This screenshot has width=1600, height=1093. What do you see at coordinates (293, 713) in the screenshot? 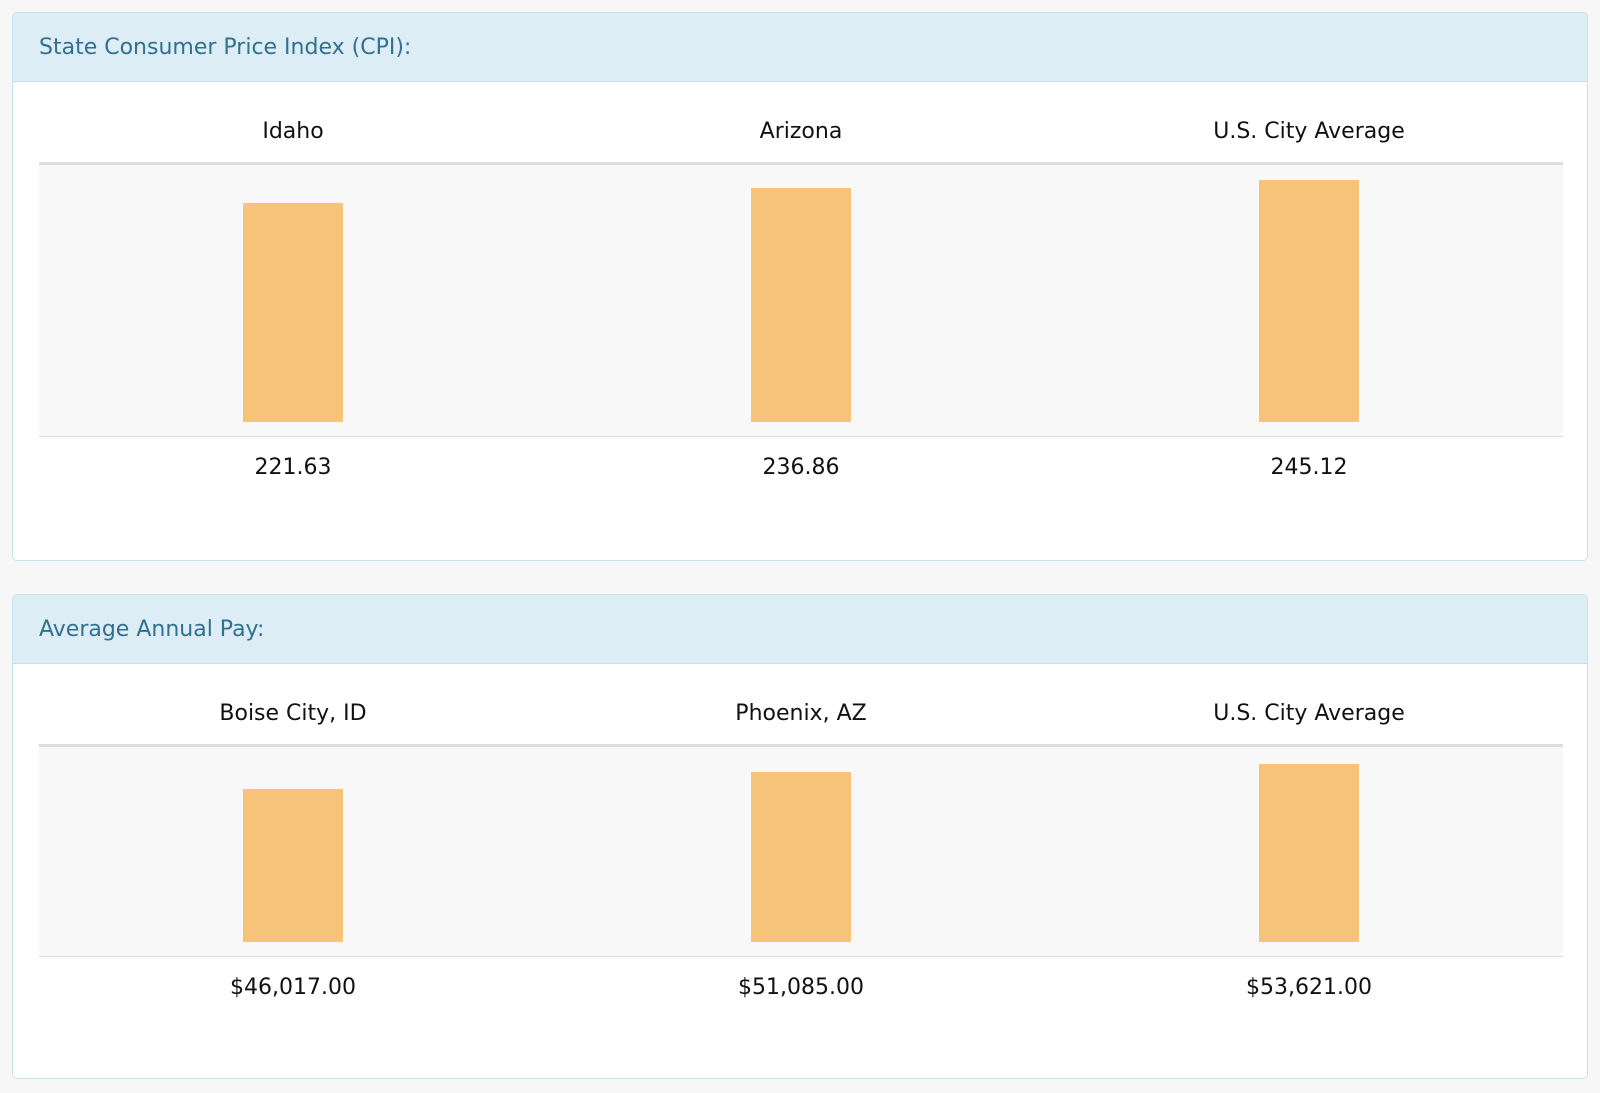
I see `category-label: Boise City, ID` at bounding box center [293, 713].